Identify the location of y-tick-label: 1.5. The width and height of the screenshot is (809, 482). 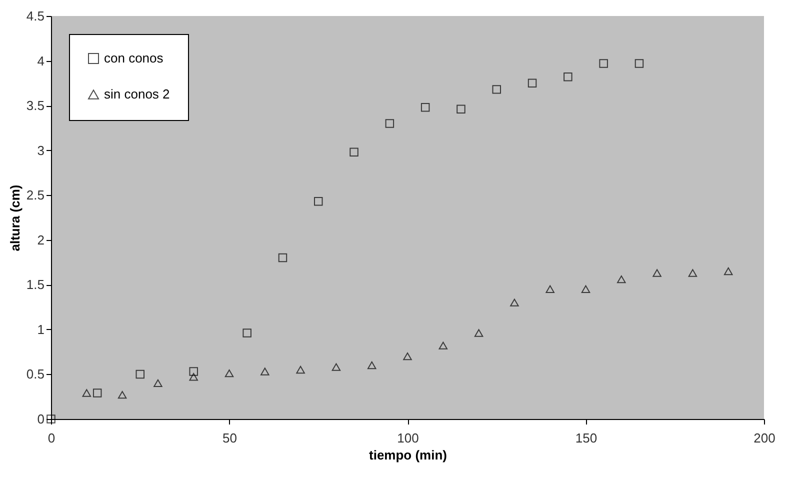
(35, 284).